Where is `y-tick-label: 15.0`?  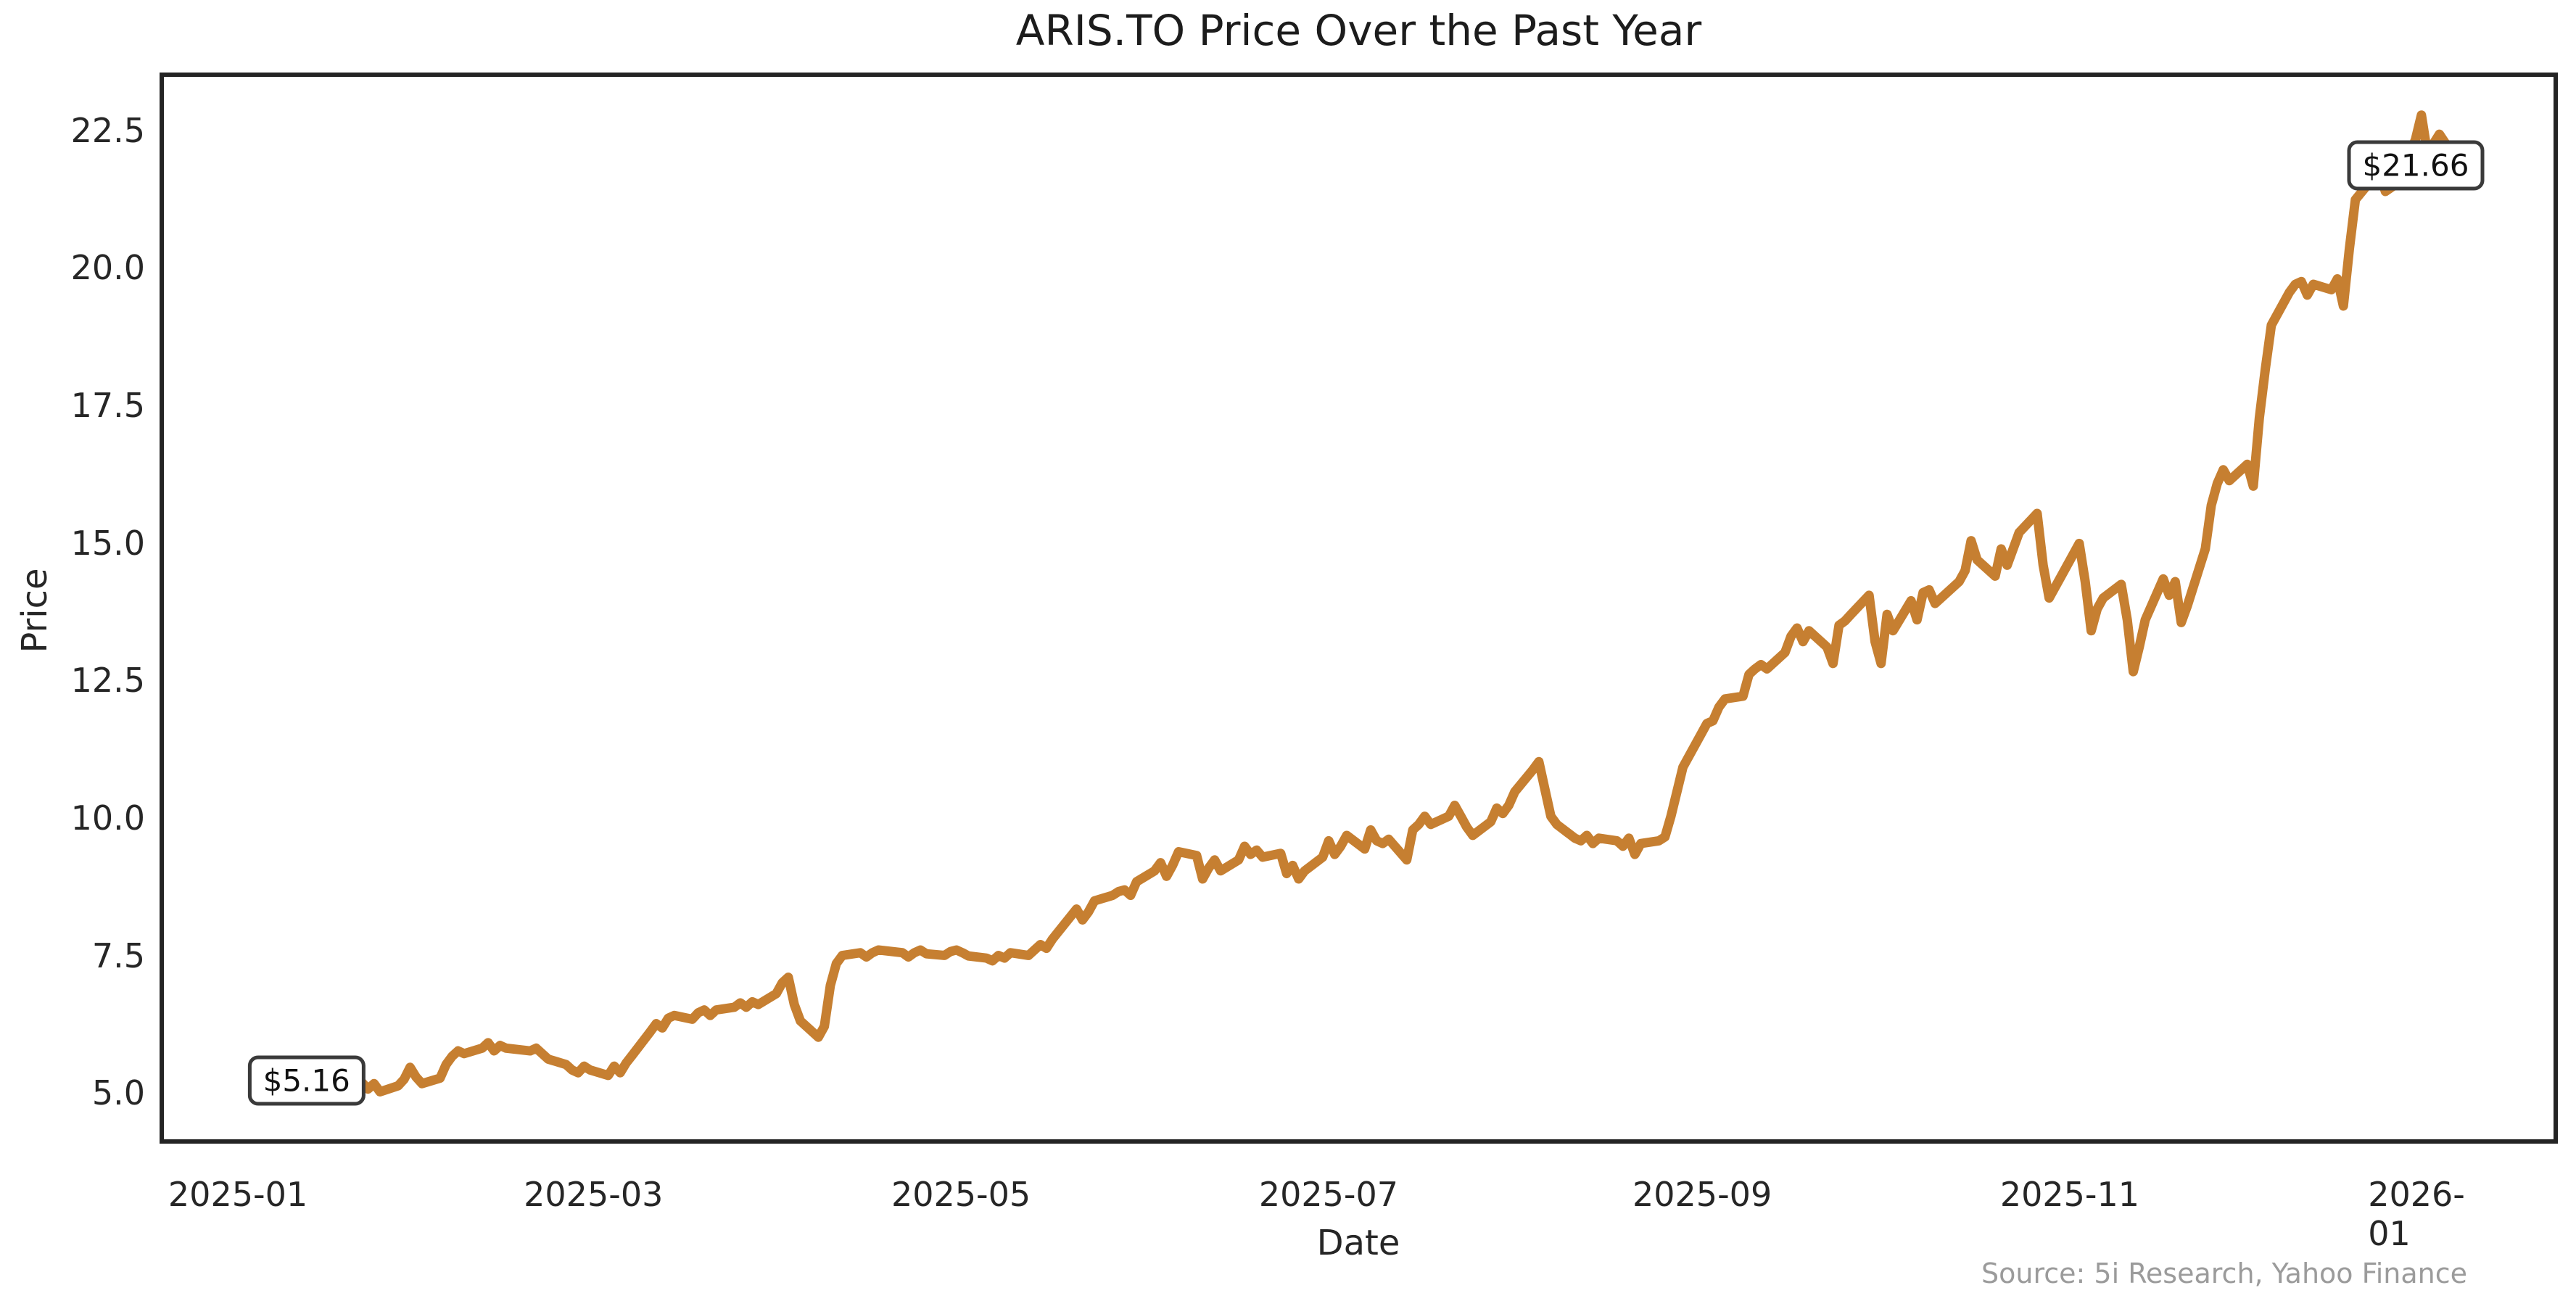 y-tick-label: 15.0 is located at coordinates (107, 543).